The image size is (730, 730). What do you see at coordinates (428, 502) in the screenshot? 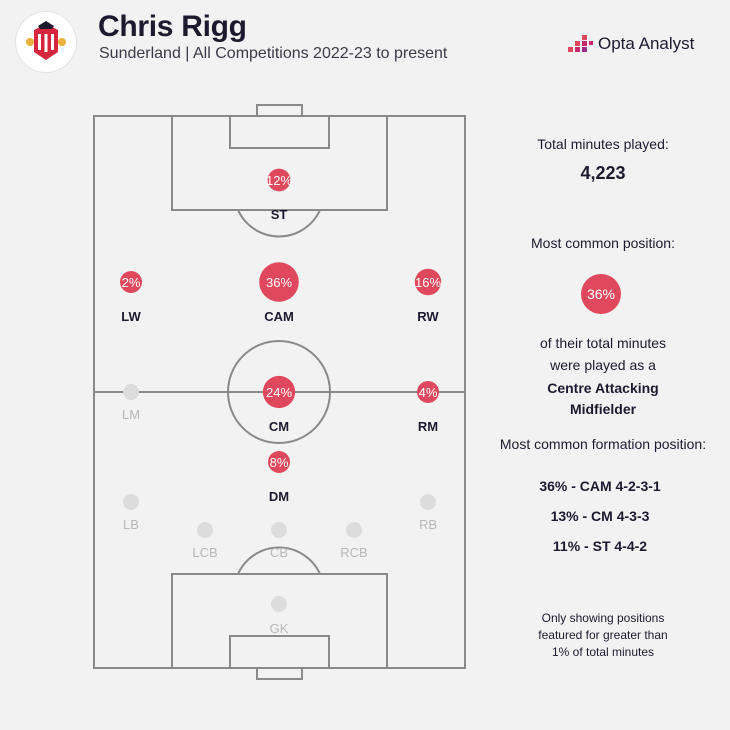
I see `position-bubble-rb` at bounding box center [428, 502].